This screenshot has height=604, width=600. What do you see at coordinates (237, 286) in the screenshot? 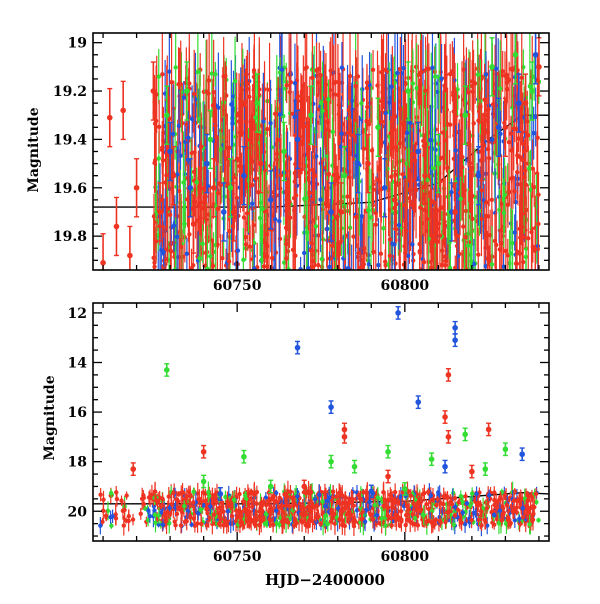
I see `x-tick-label: 60750` at bounding box center [237, 286].